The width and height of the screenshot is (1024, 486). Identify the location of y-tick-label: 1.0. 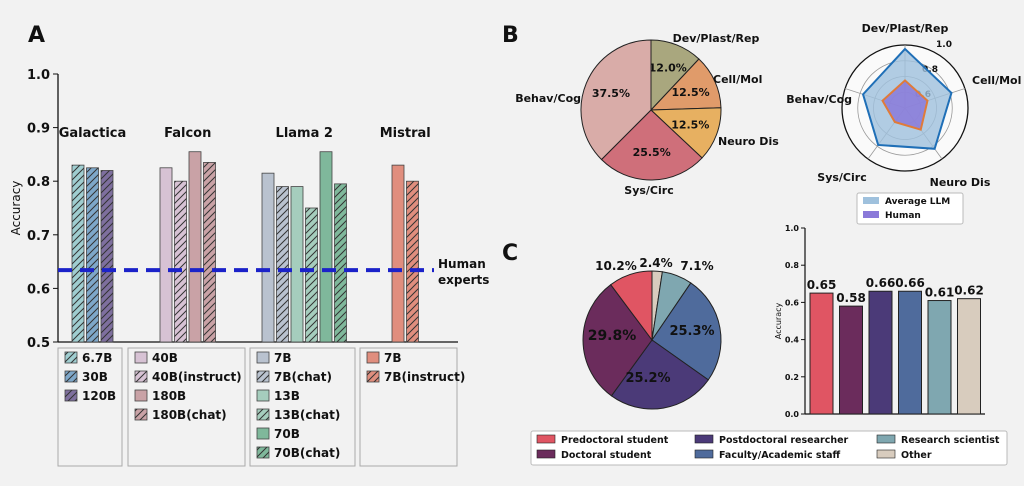
(38, 75).